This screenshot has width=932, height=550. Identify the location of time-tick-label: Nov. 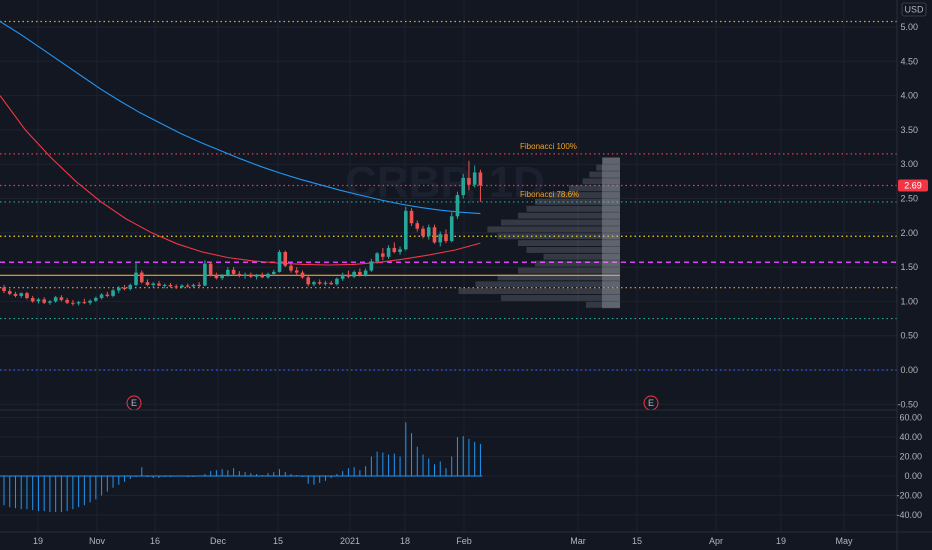
(97, 541).